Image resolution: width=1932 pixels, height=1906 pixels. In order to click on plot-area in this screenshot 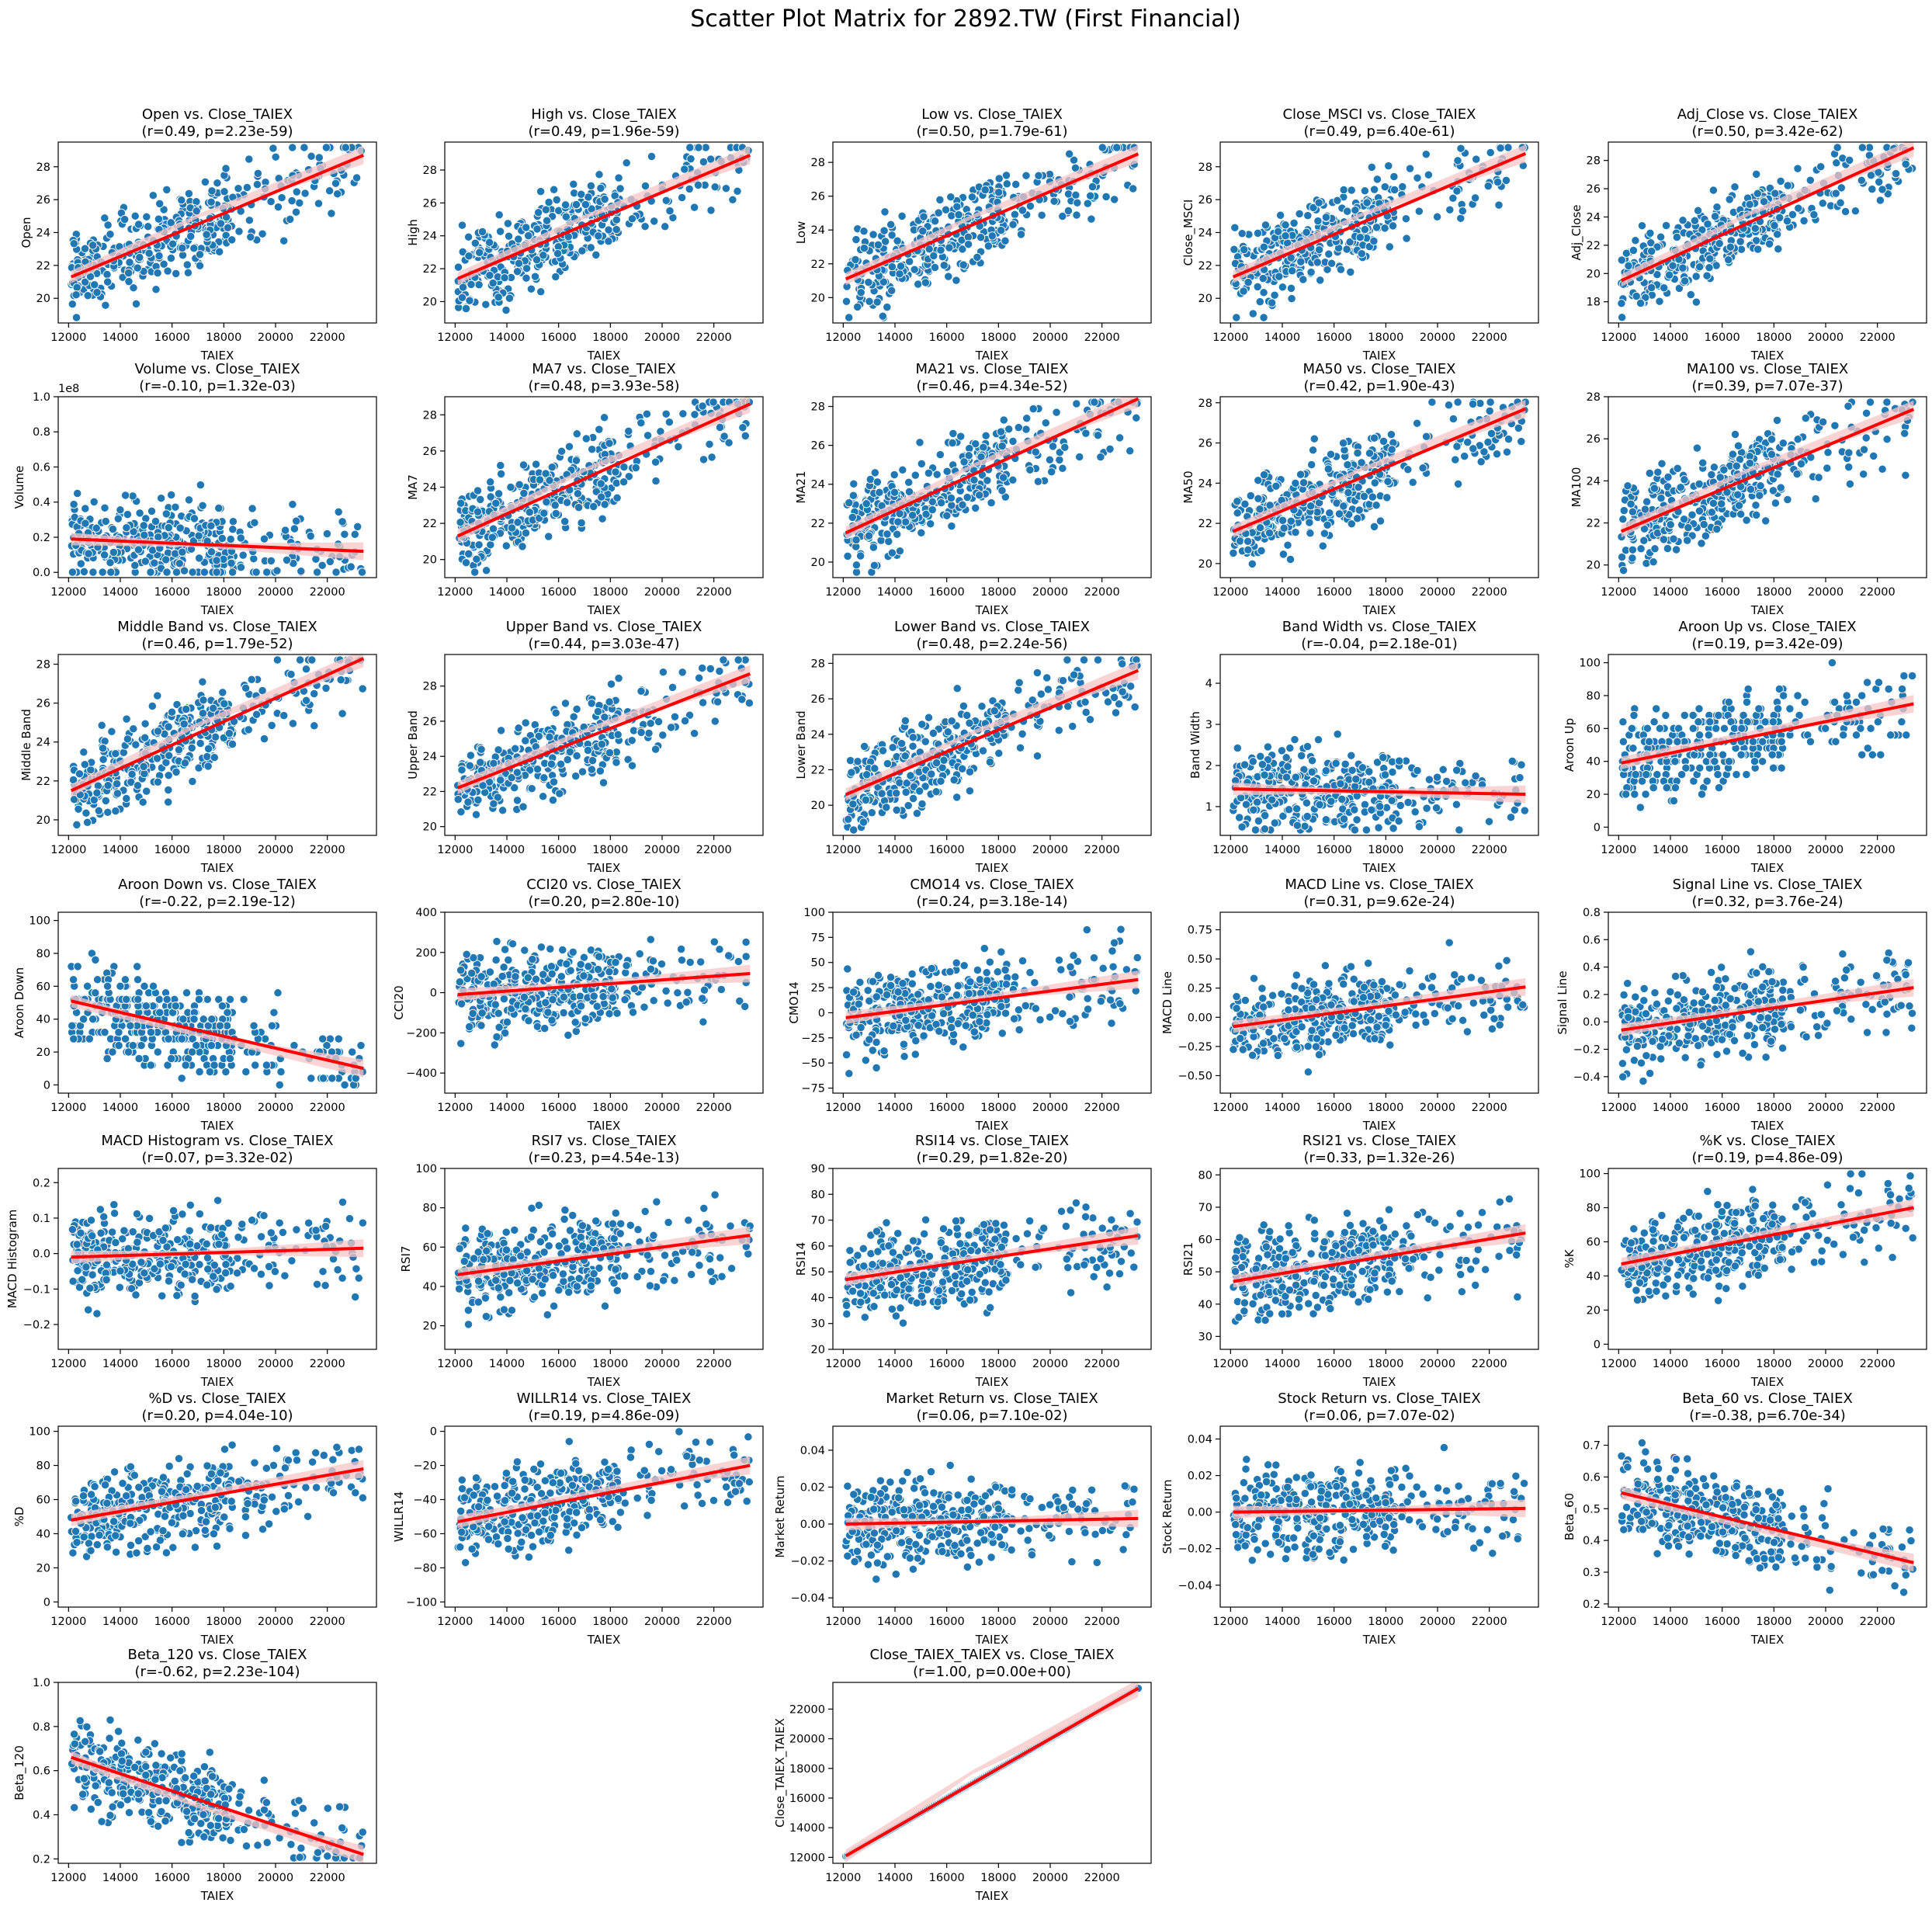, I will do `click(603, 229)`.